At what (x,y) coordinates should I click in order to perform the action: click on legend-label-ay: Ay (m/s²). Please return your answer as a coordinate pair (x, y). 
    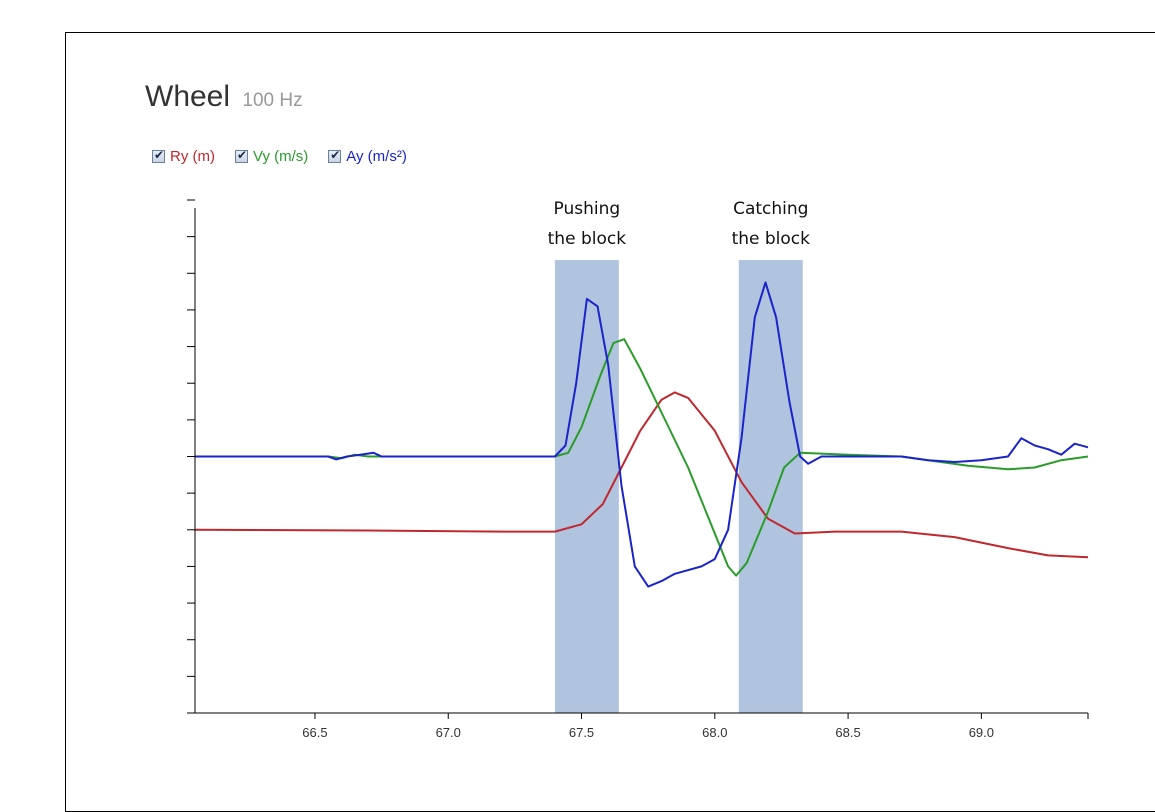
    Looking at the image, I should click on (376, 156).